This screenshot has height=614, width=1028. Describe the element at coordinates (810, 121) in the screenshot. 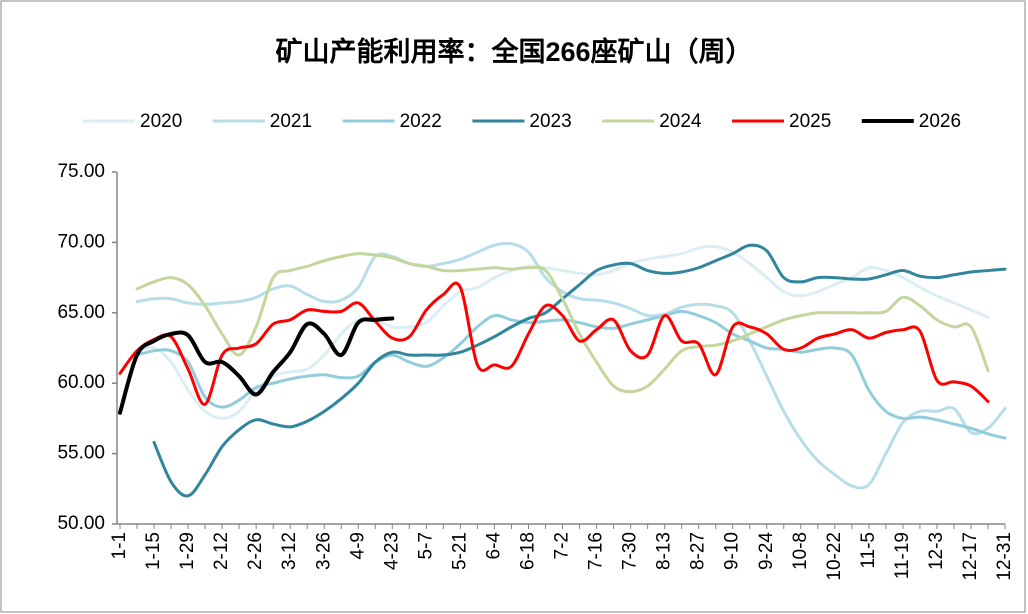

I see `legend-label: 2025` at that location.